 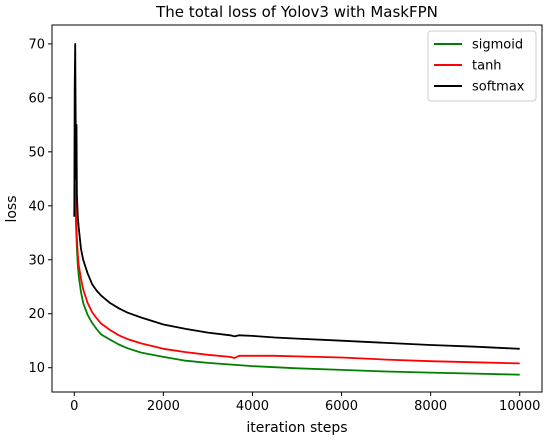 I want to click on y-tick-label: 60, so click(x=36, y=98).